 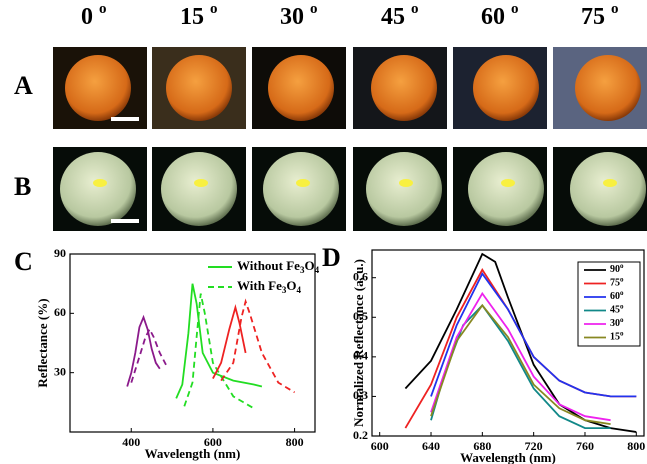 I want to click on panel-label: C, so click(x=23, y=261).